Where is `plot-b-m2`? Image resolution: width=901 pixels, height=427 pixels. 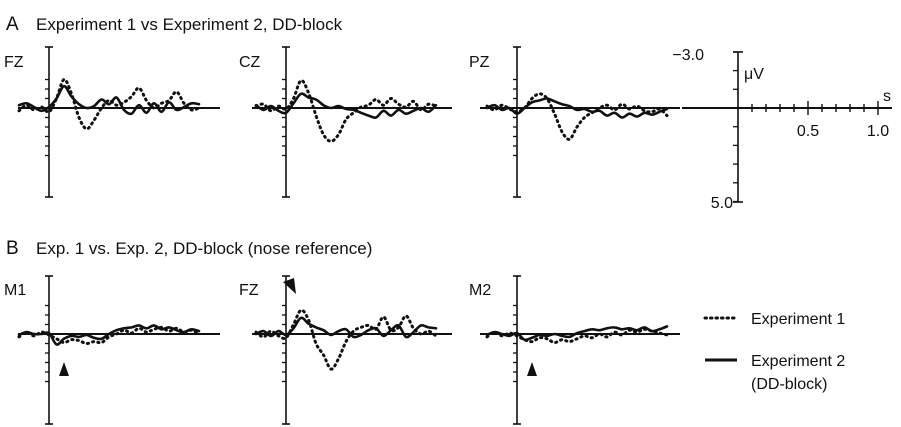 plot-b-m2 is located at coordinates (580, 350).